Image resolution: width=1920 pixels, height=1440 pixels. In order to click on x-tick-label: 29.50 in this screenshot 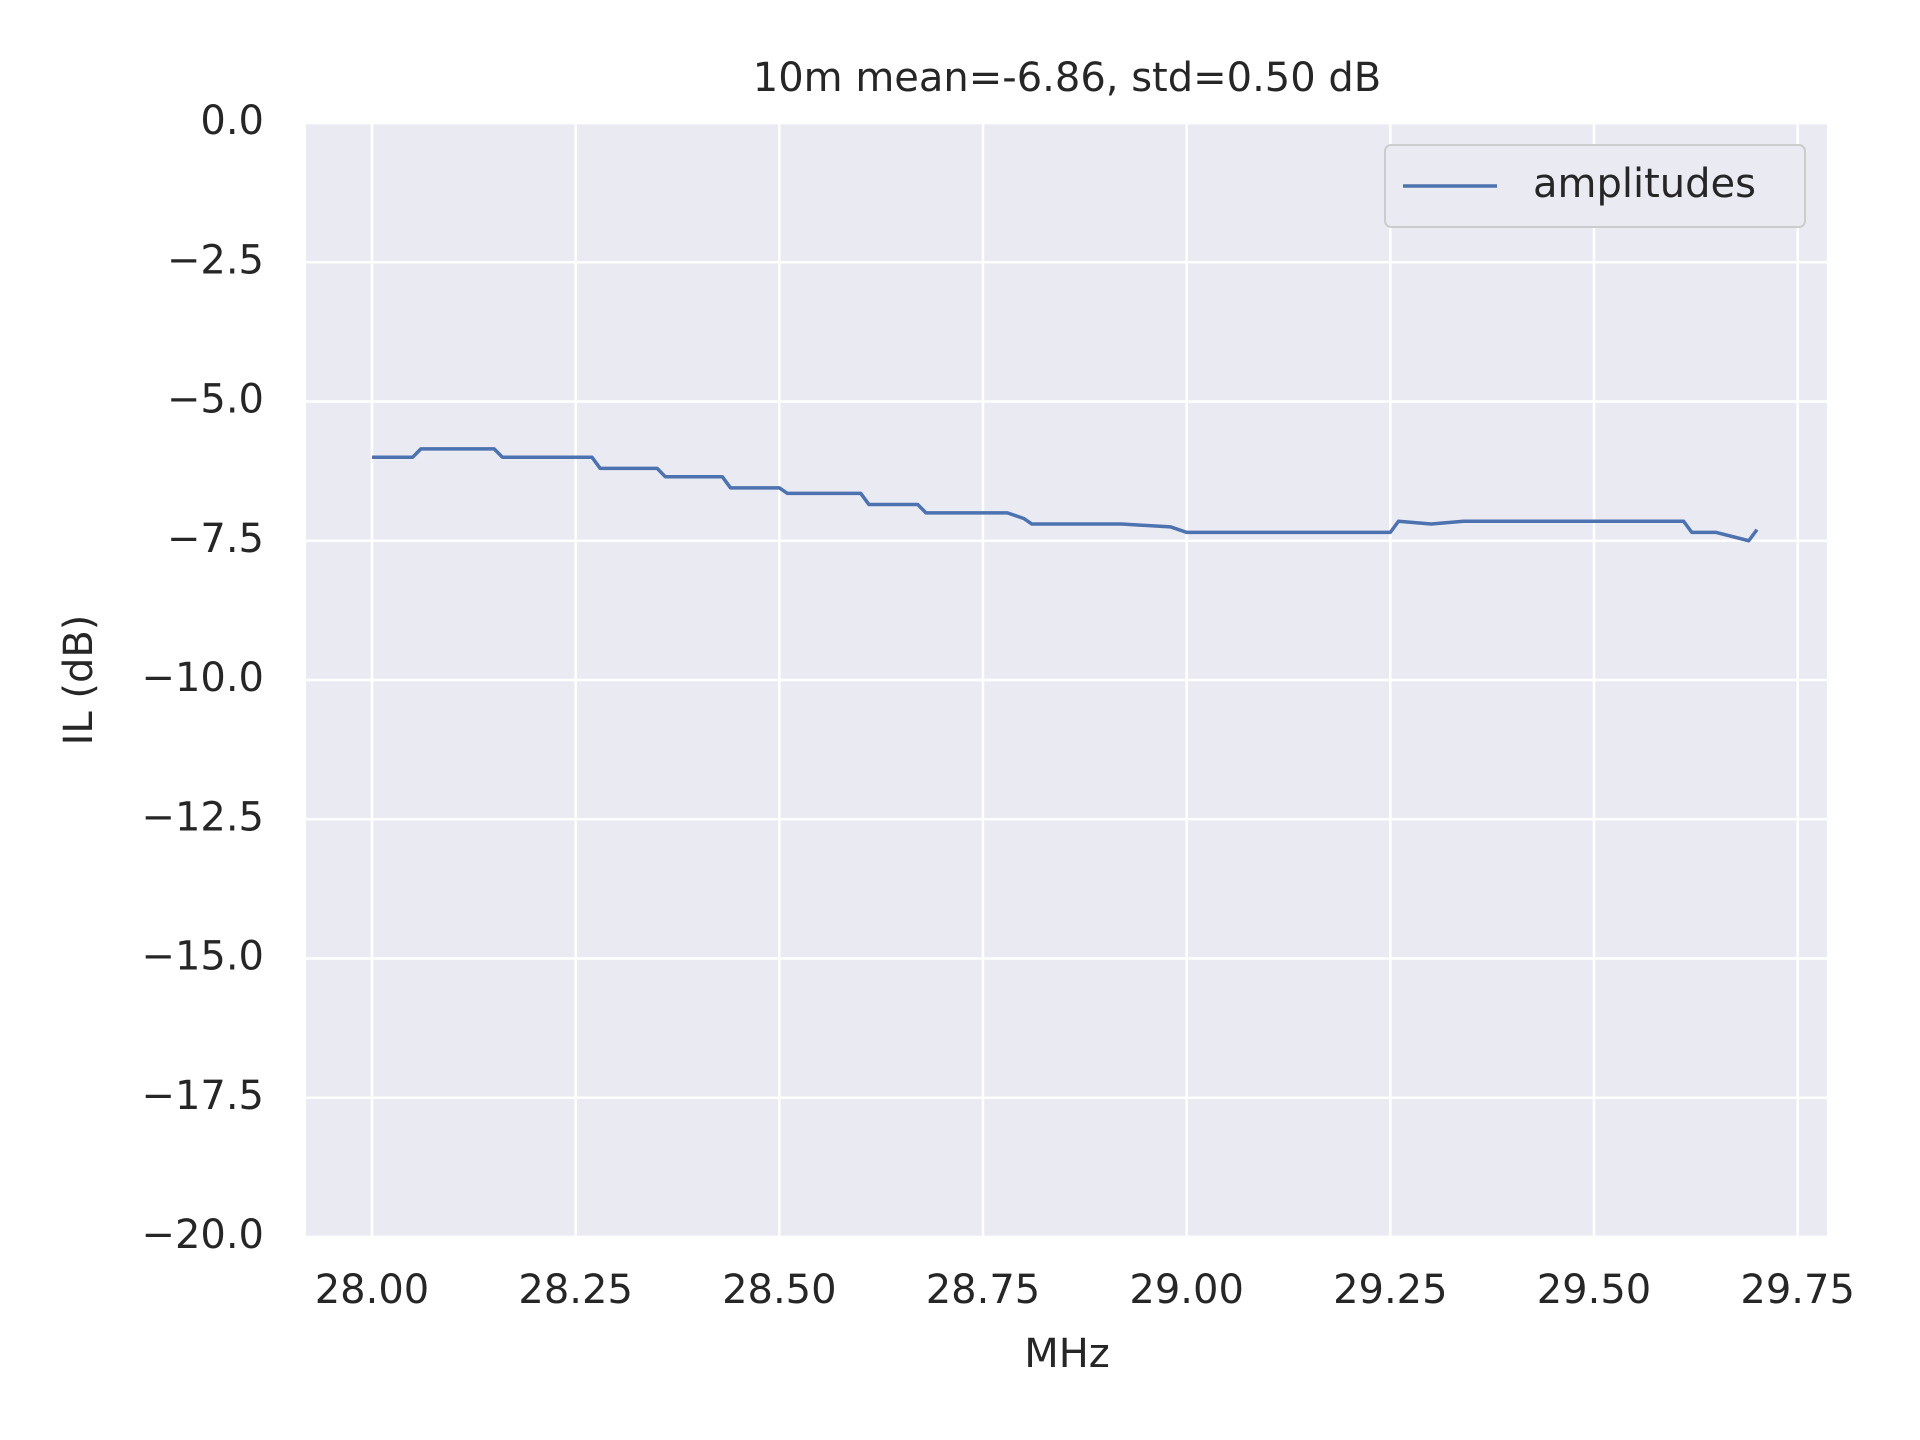, I will do `click(1594, 1290)`.